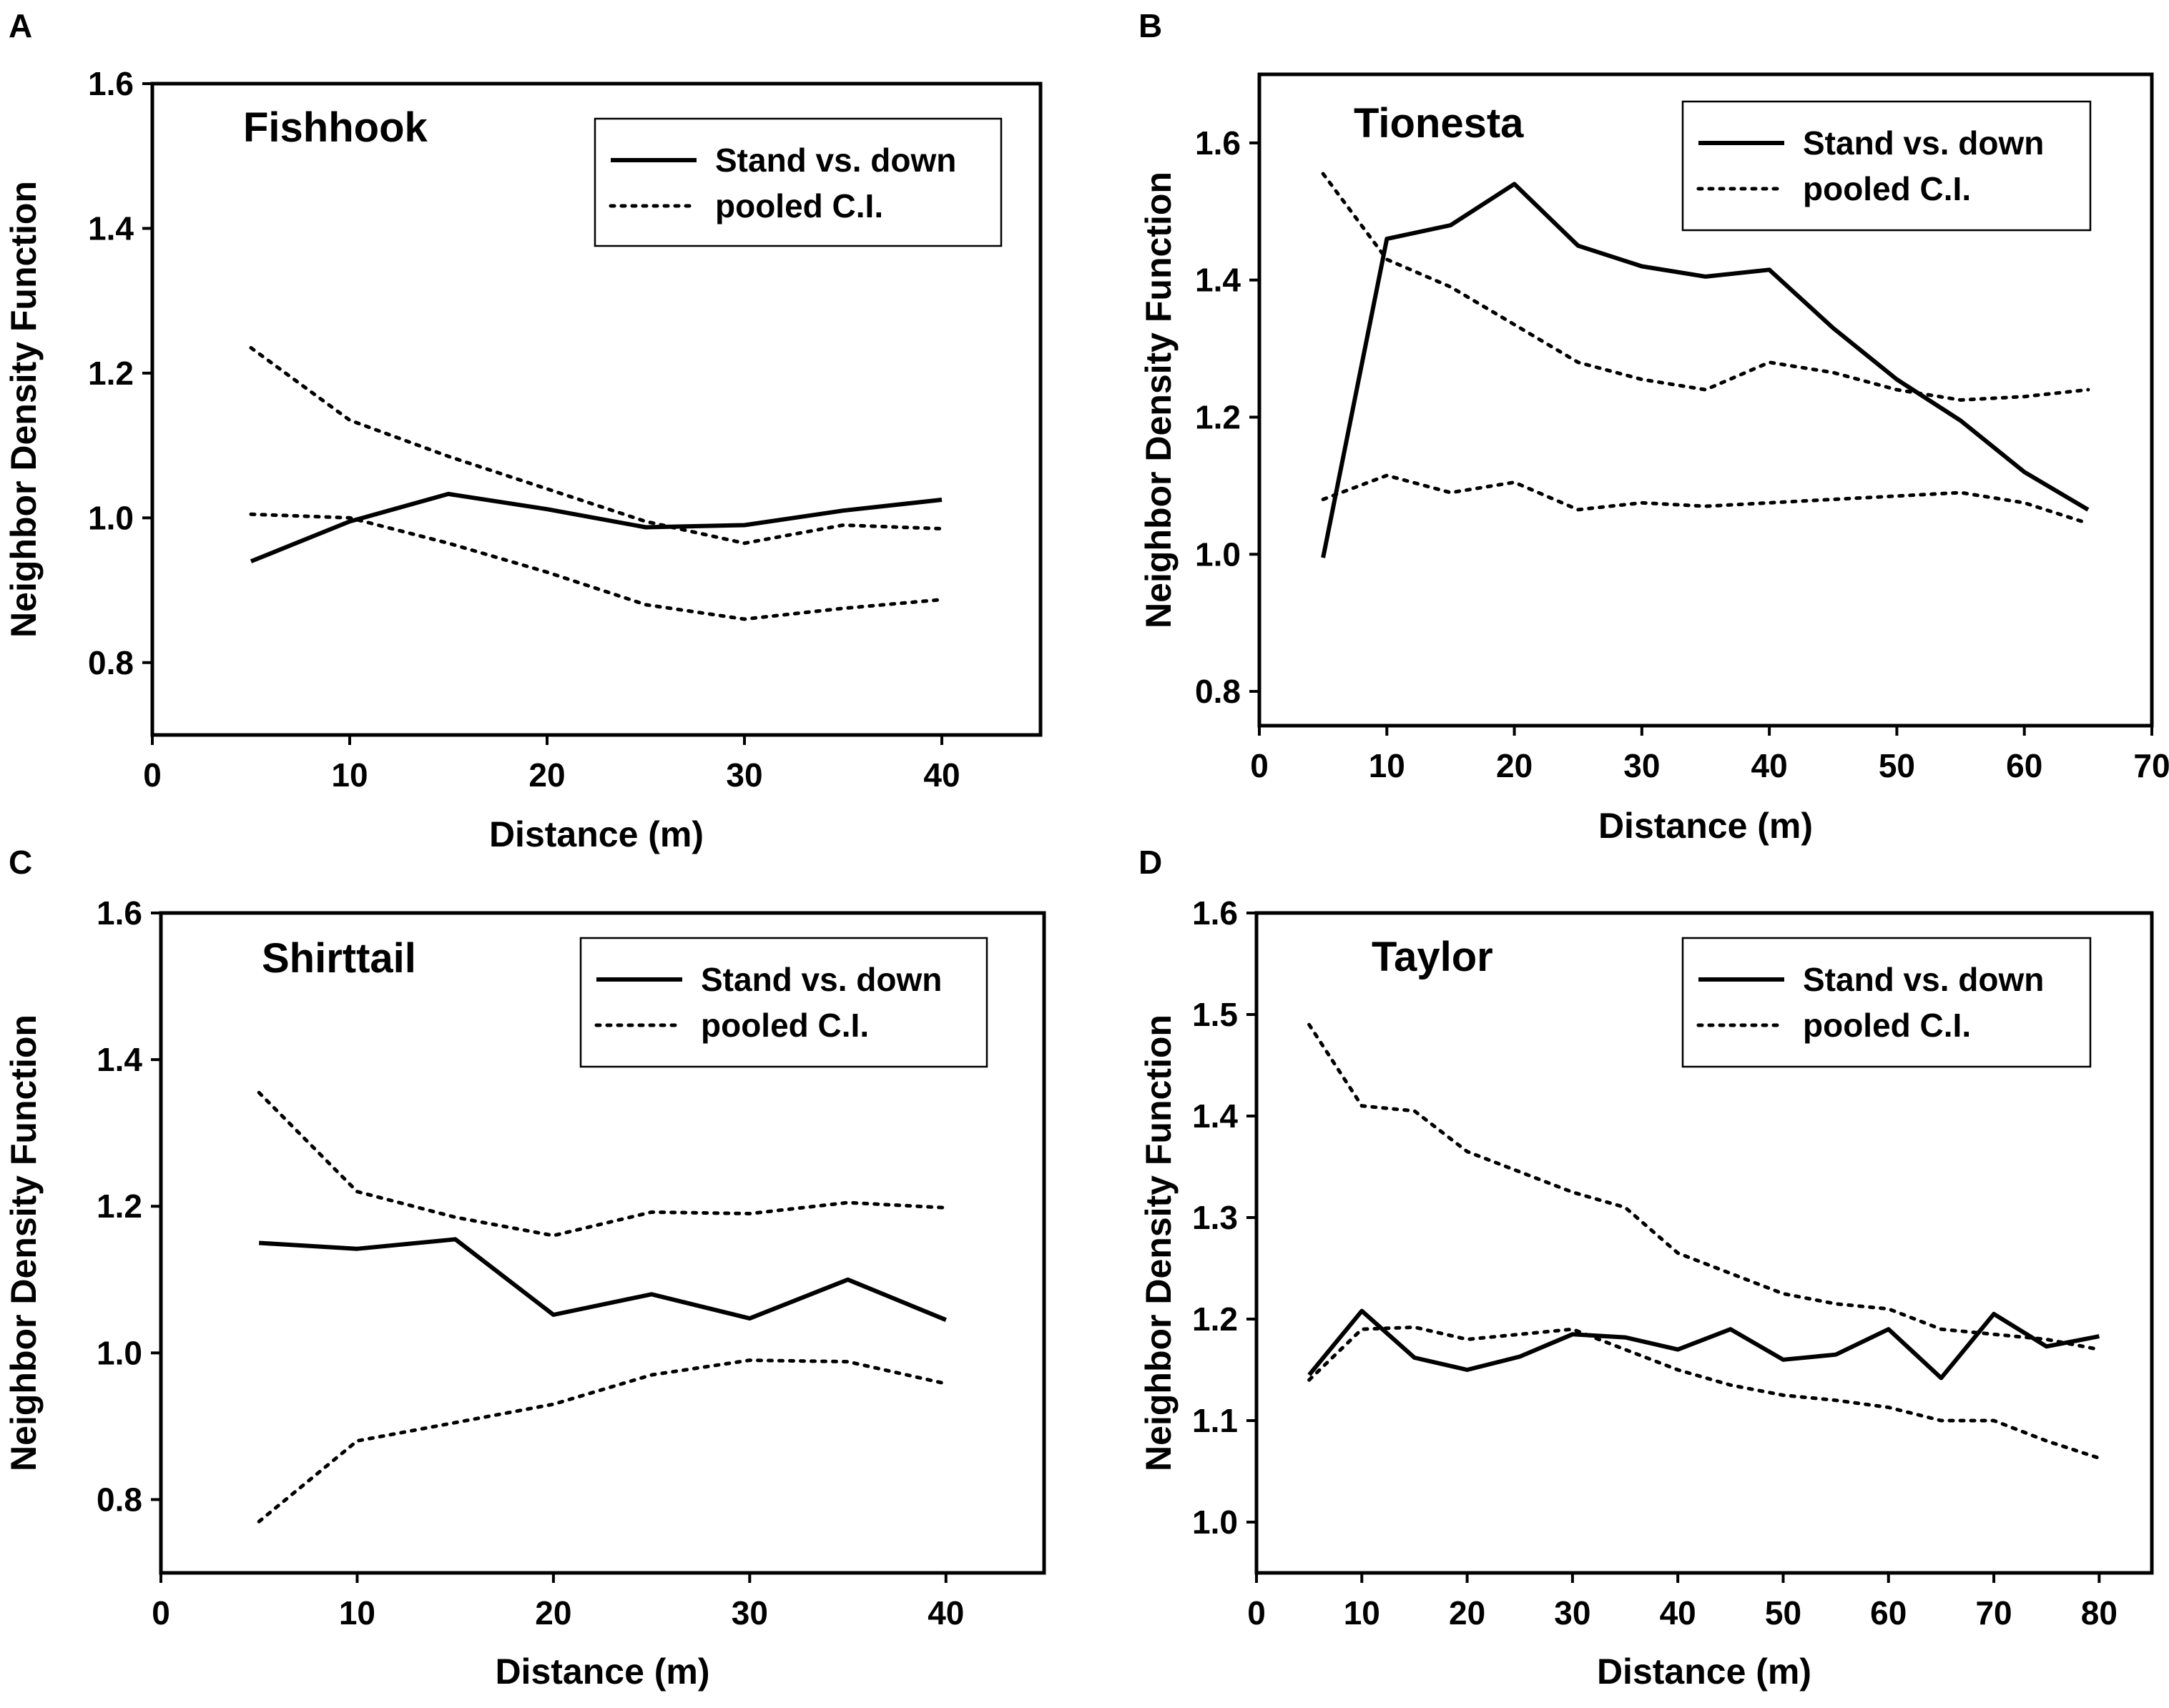 The image size is (2169, 1708). Describe the element at coordinates (20, 25) in the screenshot. I see `panel-letter: A` at that location.